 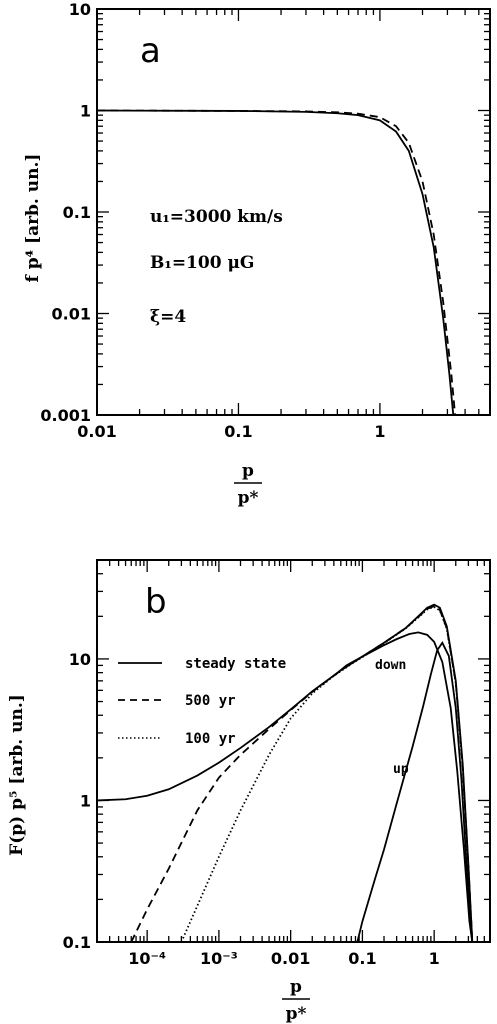 I want to click on curve-label-up: up, so click(x=401, y=769).